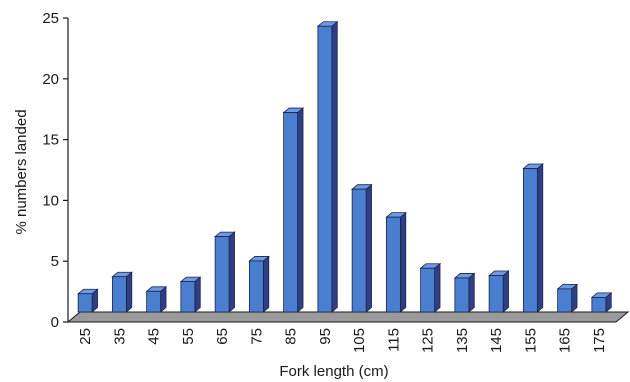 The height and width of the screenshot is (382, 630). I want to click on x-tick-label: 155, so click(530, 340).